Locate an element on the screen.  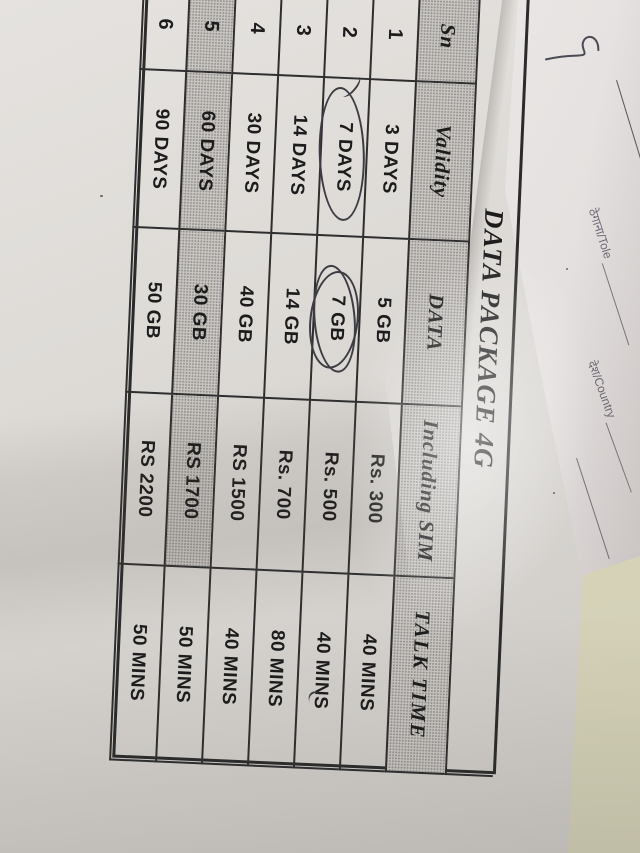
cell-r2-validity: 7 DAYS is located at coordinates (343, 155).